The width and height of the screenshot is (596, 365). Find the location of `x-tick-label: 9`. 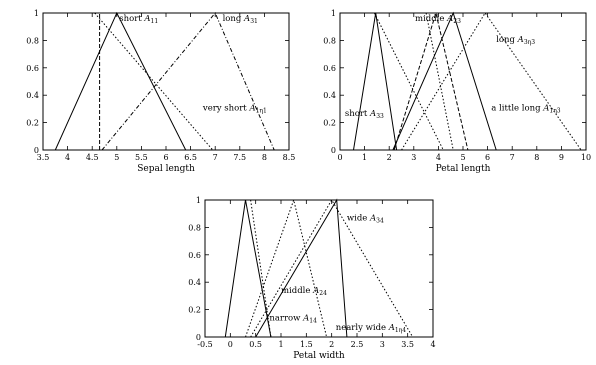

x-tick-label: 9 is located at coordinates (561, 157).